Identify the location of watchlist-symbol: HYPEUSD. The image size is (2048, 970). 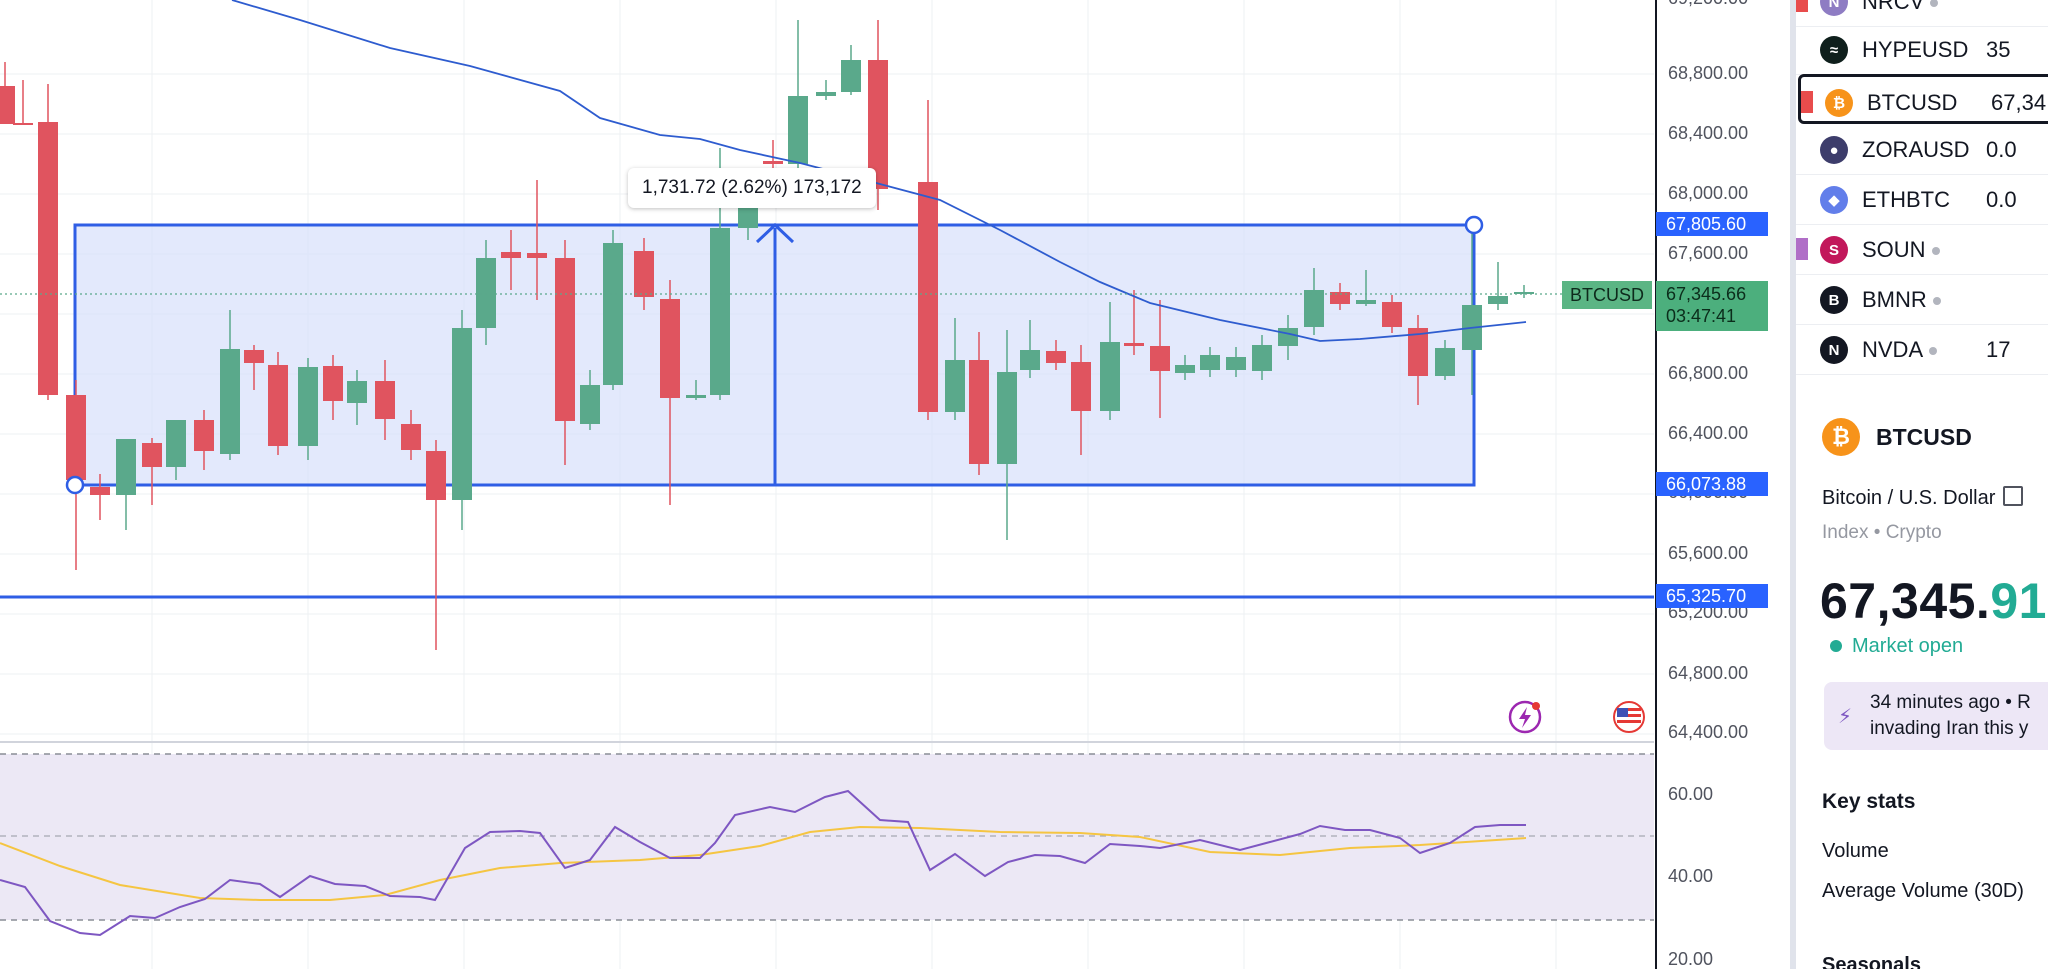
(1915, 49).